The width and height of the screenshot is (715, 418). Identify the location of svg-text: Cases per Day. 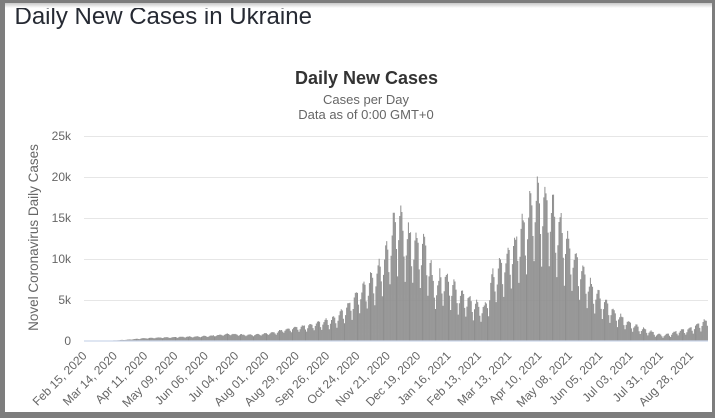
(366, 99).